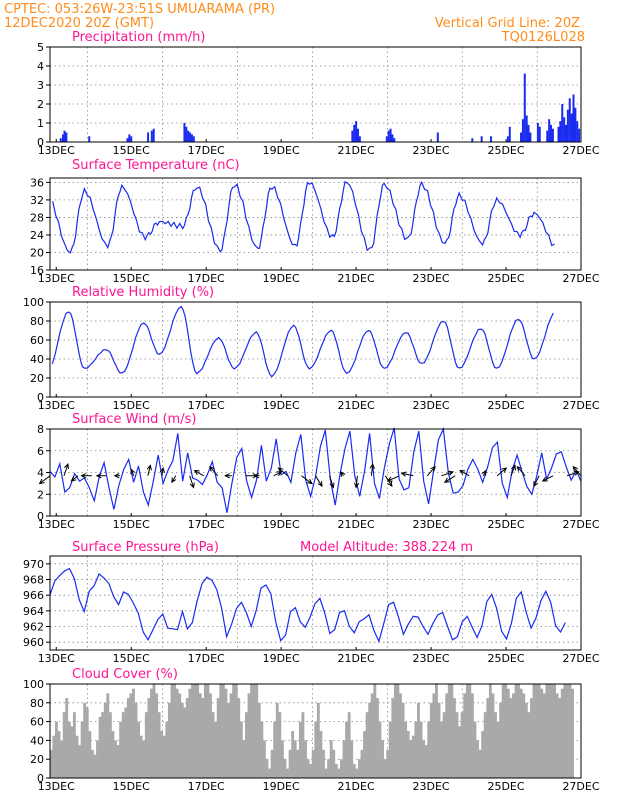 Image resolution: width=618 pixels, height=800 pixels. I want to click on y-tick-label: 4, so click(40, 473).